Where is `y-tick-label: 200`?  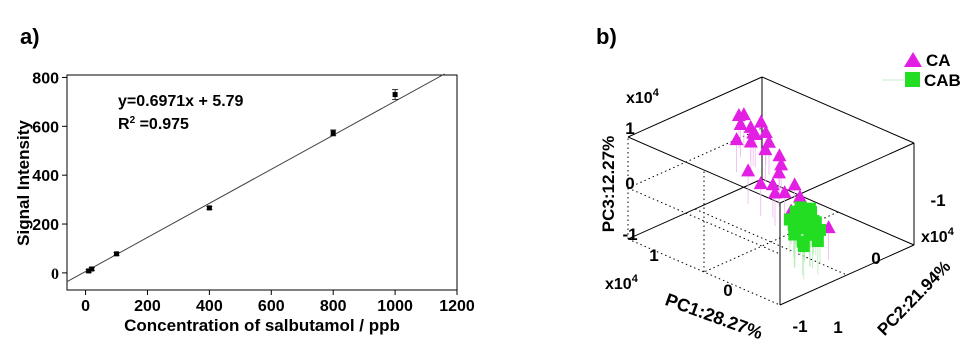
y-tick-label: 200 is located at coordinates (45, 225).